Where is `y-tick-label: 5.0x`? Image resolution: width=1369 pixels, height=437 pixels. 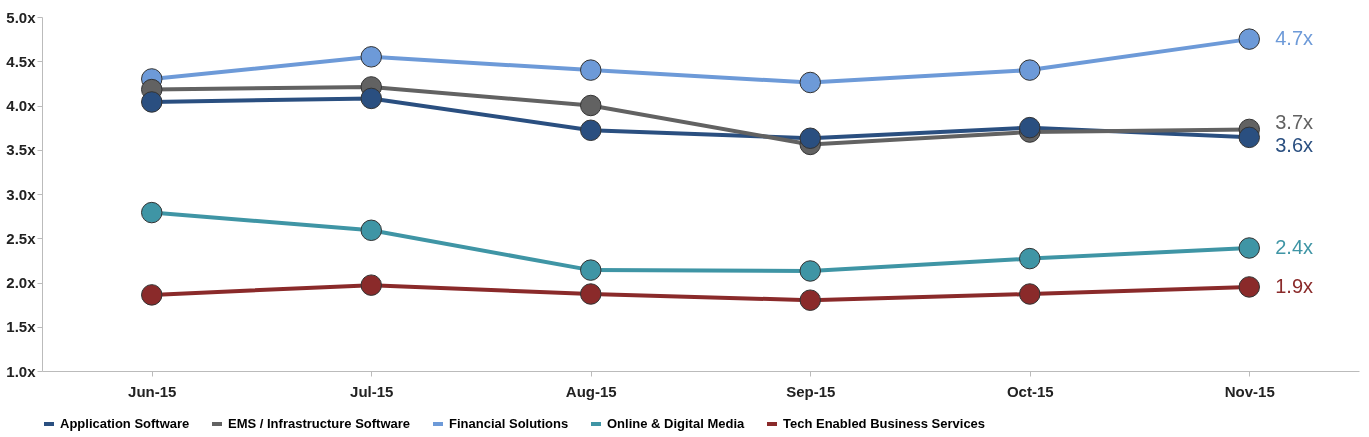
y-tick-label: 5.0x is located at coordinates (21, 17).